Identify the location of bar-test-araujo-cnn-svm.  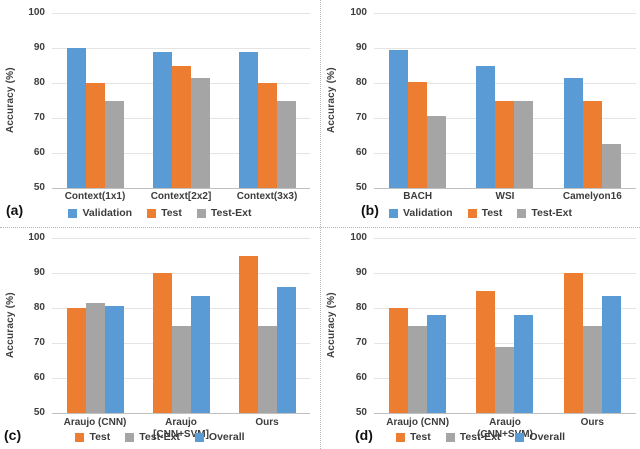
(162, 343).